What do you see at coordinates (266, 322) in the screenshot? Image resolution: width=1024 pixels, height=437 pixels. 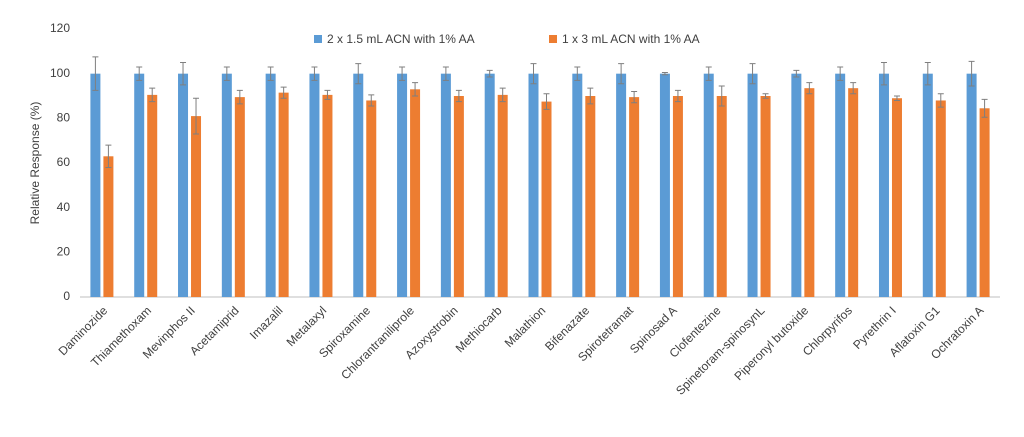 I see `x-tick-label: Imazalil` at bounding box center [266, 322].